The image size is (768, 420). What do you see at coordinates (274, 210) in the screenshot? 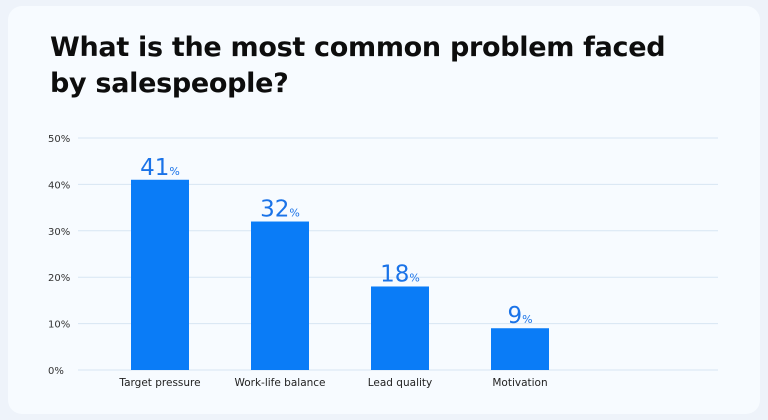
I see `value-number: 32` at bounding box center [274, 210].